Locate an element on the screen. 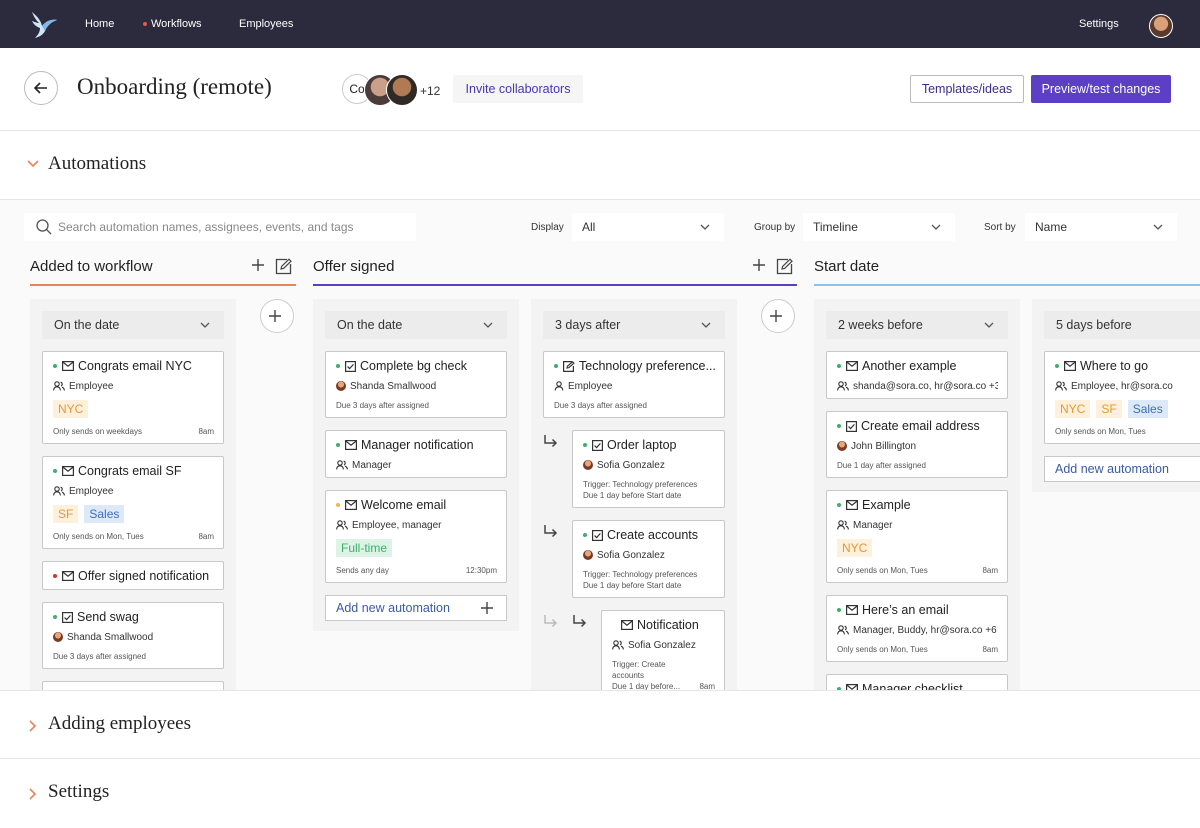 The width and height of the screenshot is (1200, 828). assignee: Manager, Buddy, hr@sora.co +6 is located at coordinates (925, 630).